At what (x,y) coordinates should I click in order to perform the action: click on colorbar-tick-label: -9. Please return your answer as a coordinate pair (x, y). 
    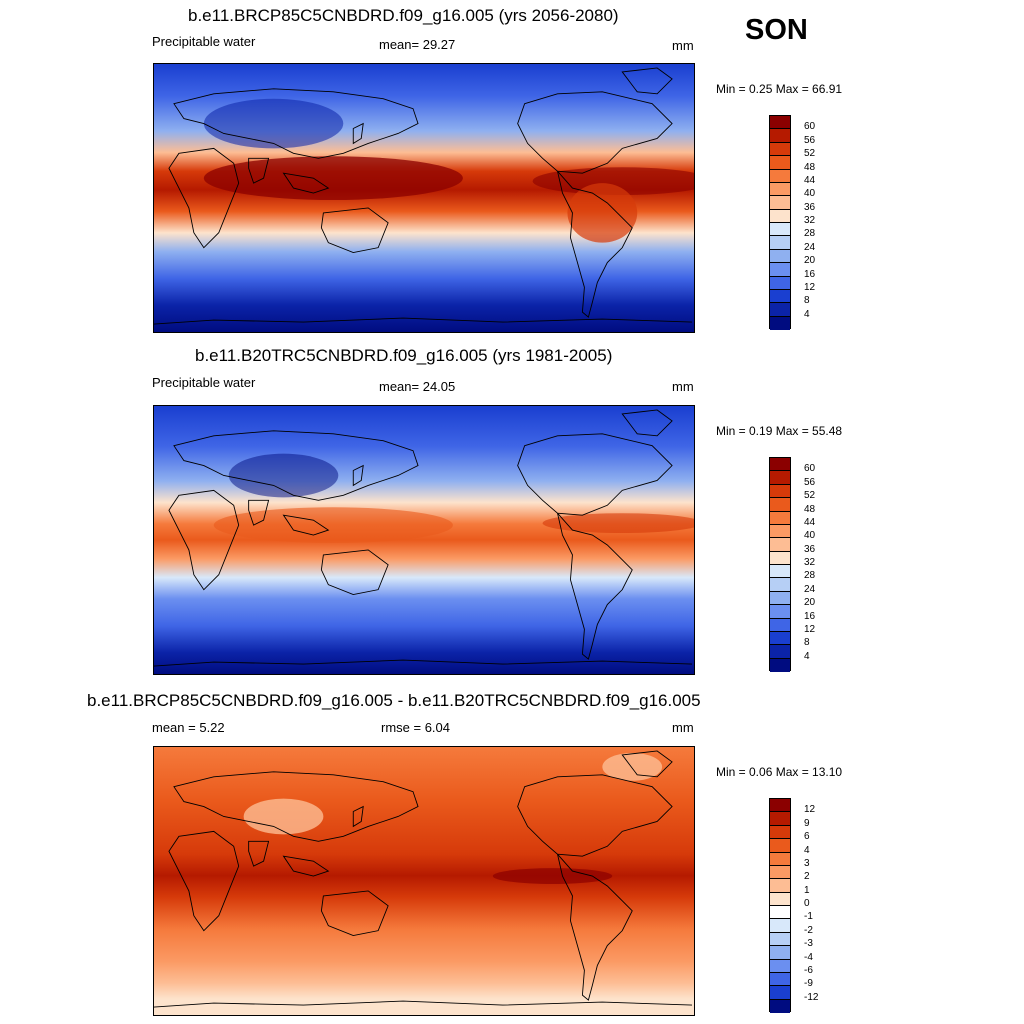
    Looking at the image, I should click on (808, 984).